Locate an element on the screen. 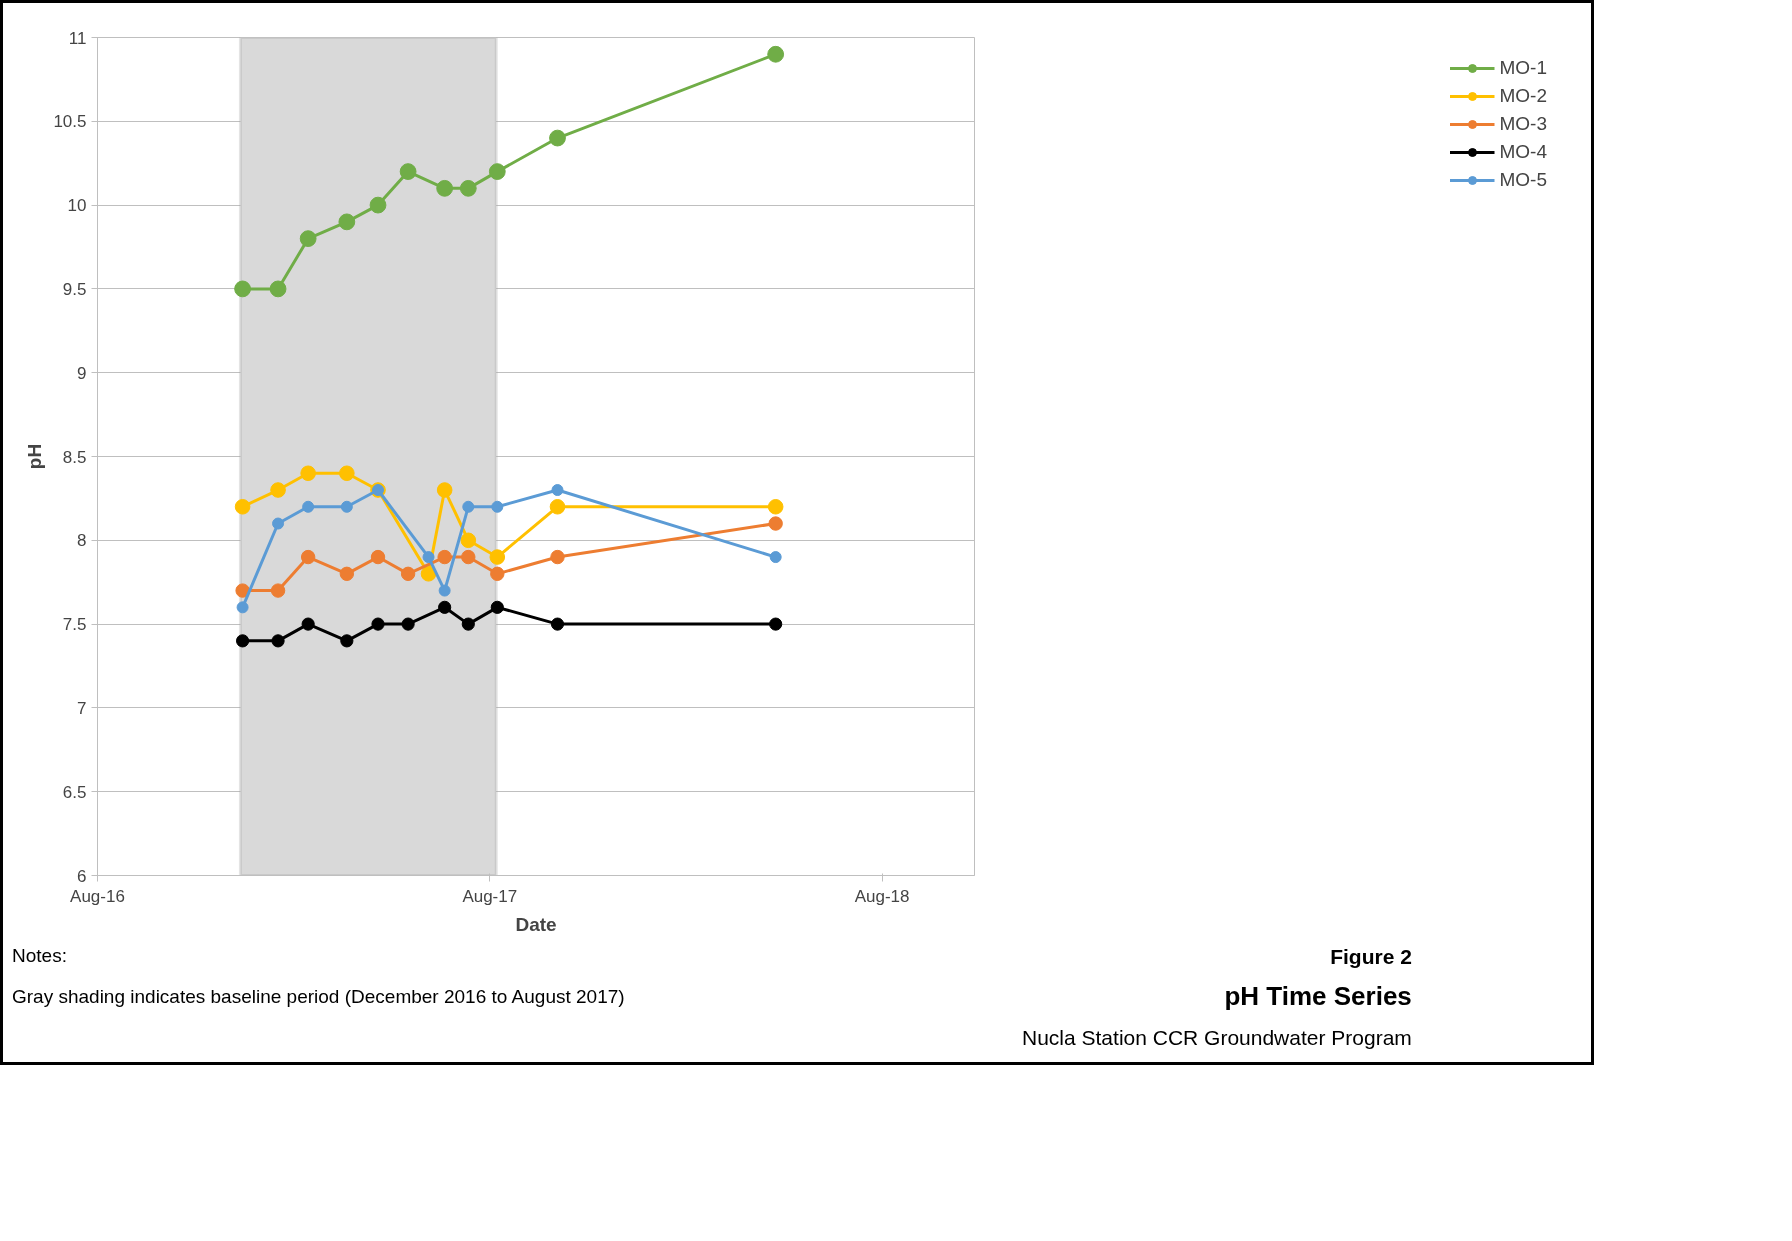 This screenshot has height=1241, width=1792. y-tick-label: 10.5 is located at coordinates (70, 122).